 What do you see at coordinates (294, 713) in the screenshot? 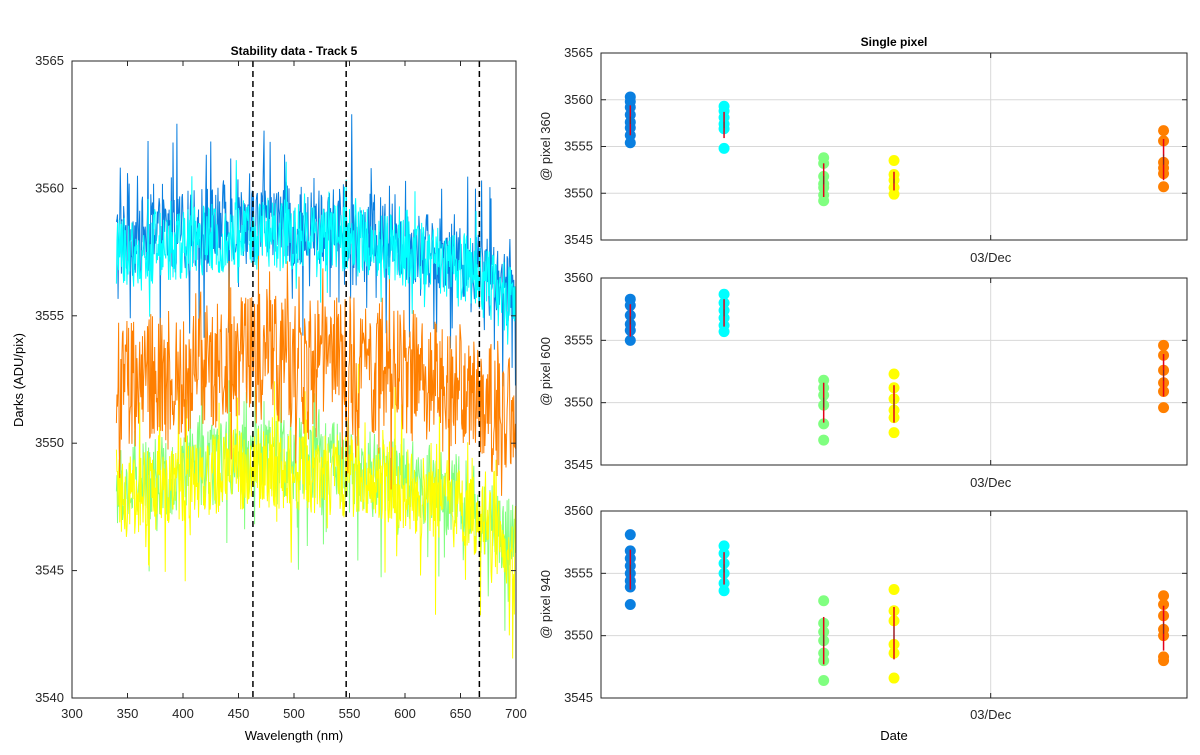
I see `x-tick-label: 500` at bounding box center [294, 713].